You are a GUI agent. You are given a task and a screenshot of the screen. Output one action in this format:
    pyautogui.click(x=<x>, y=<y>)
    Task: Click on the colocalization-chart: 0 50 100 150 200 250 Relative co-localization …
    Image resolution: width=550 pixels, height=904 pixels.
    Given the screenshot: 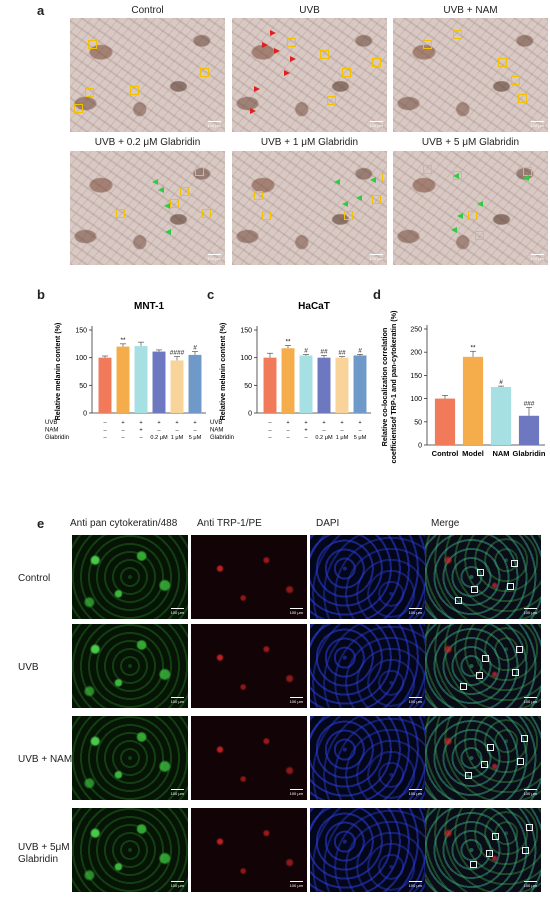 What is the action you would take?
    pyautogui.click(x=463, y=387)
    